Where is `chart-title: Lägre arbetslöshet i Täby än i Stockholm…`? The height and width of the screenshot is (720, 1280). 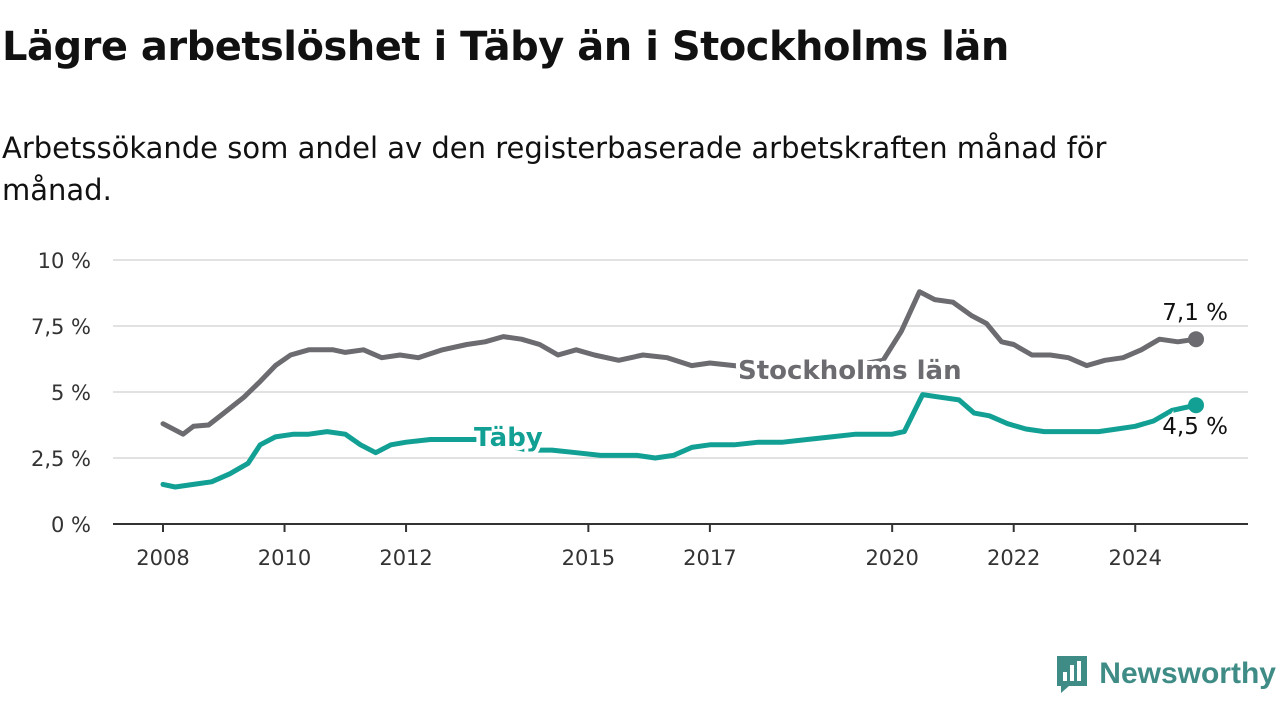
chart-title: Lägre arbetslöshet i Täby än i Stockholm… is located at coordinates (505, 47).